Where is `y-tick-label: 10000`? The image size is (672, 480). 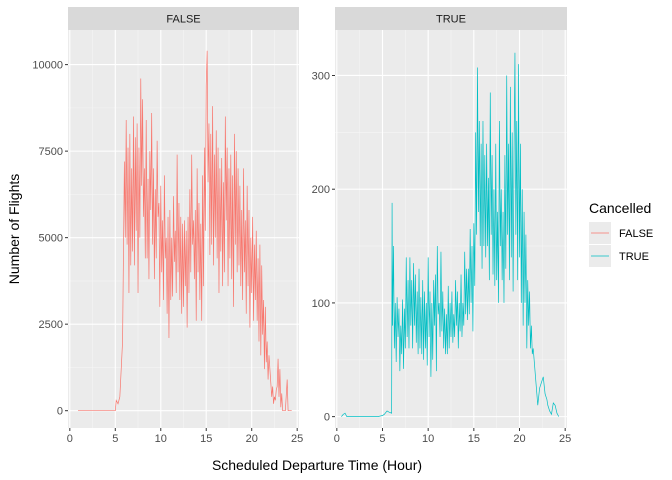 y-tick-label: 10000 is located at coordinates (47, 66).